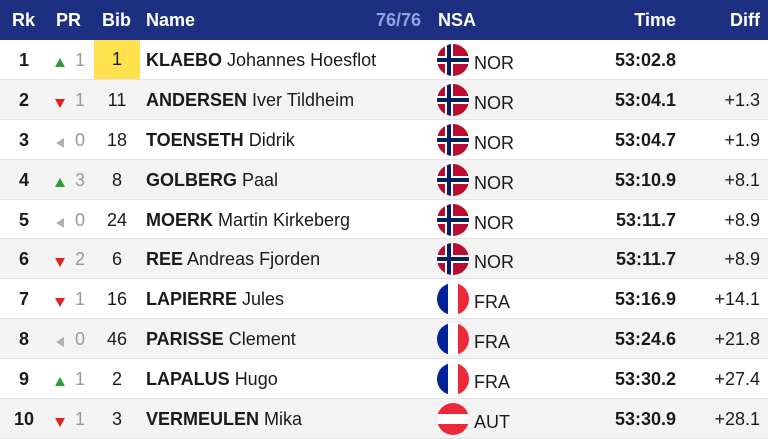 The image size is (768, 439). Describe the element at coordinates (645, 99) in the screenshot. I see `finish-time: 53:04.1` at that location.